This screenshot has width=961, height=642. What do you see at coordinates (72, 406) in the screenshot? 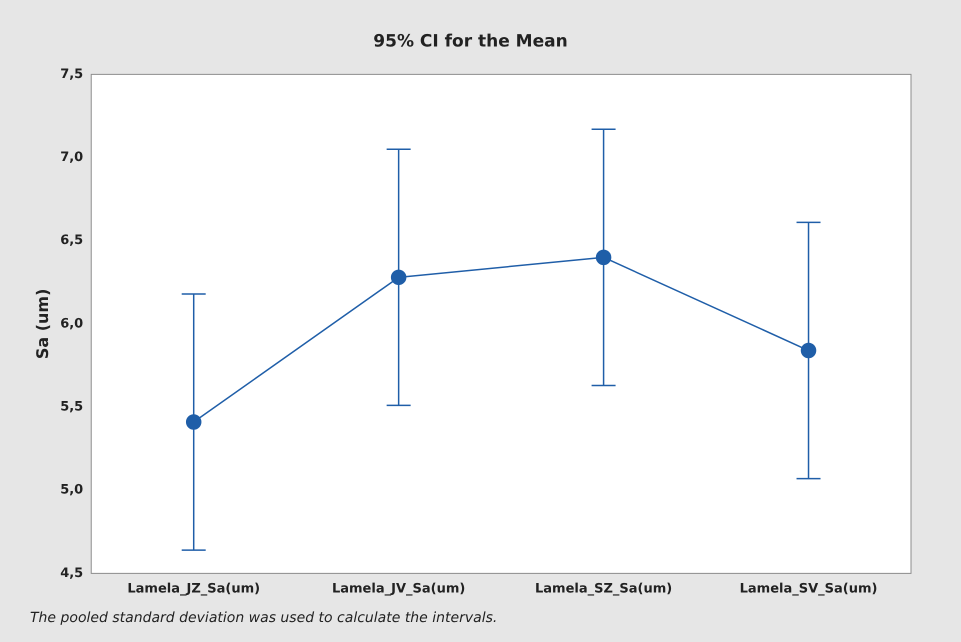
I see `y-tick-label: 5,5` at bounding box center [72, 406].